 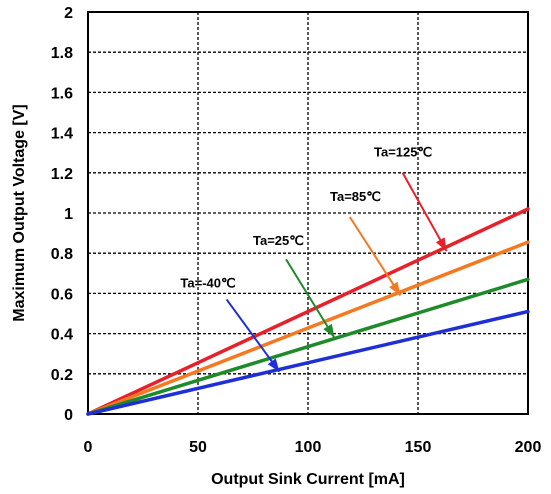 I want to click on y-tick-label: 0, so click(x=68, y=415).